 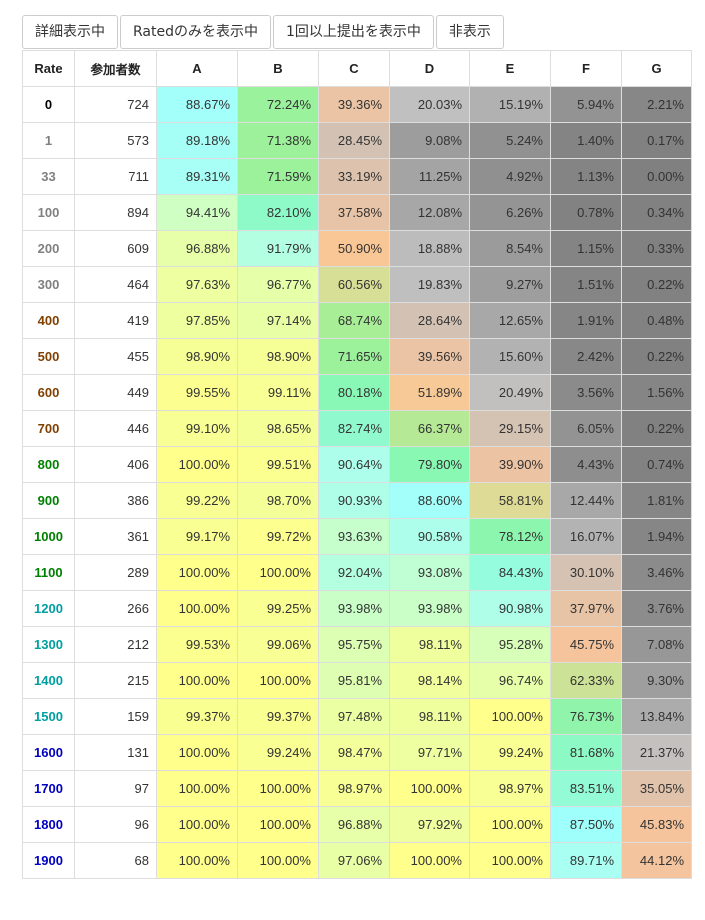 What do you see at coordinates (115, 212) in the screenshot?
I see `participants-cell: 894` at bounding box center [115, 212].